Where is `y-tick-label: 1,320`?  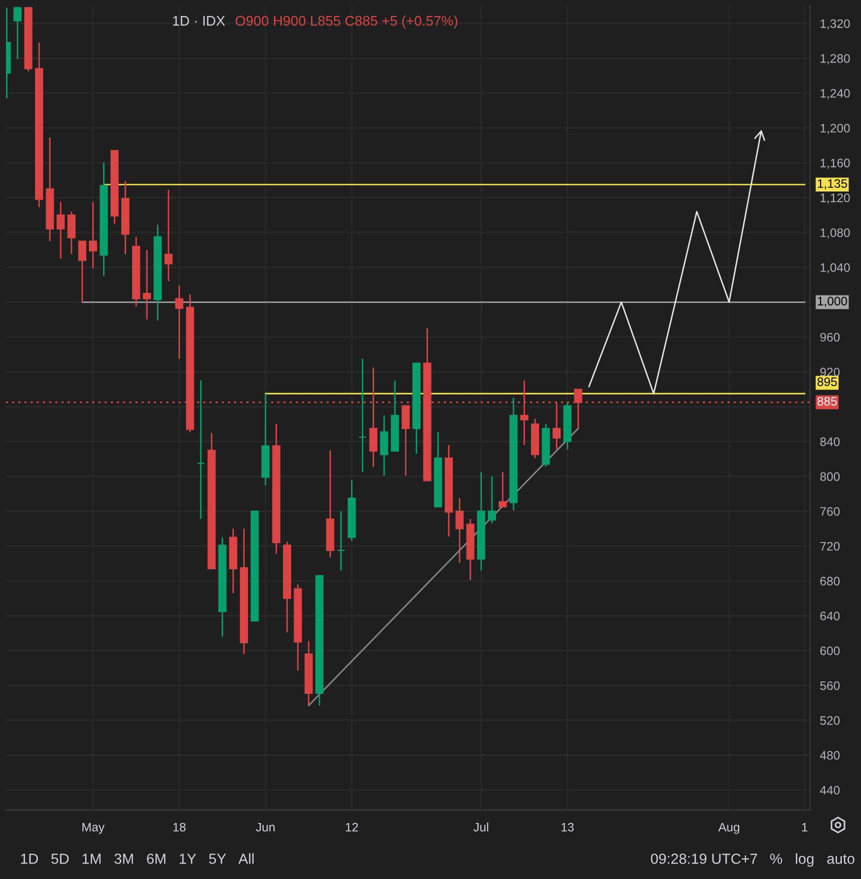 y-tick-label: 1,320 is located at coordinates (835, 24).